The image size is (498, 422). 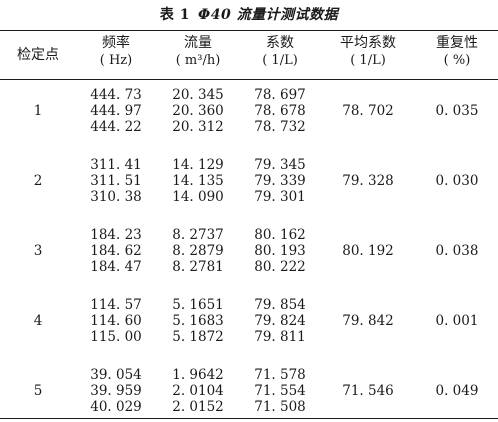 What do you see at coordinates (198, 407) in the screenshot?
I see `cell-flow-value: 2. 0152` at bounding box center [198, 407].